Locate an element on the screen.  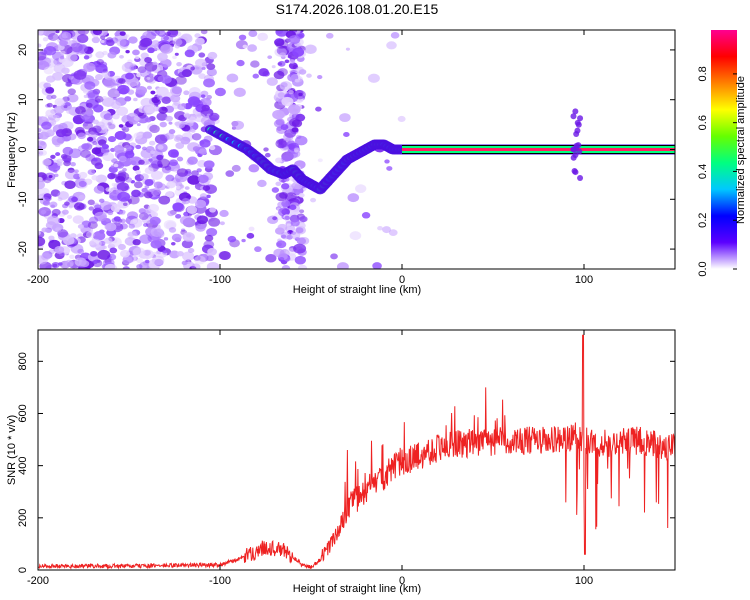
y-tick-label: 800 is located at coordinates (23, 361).